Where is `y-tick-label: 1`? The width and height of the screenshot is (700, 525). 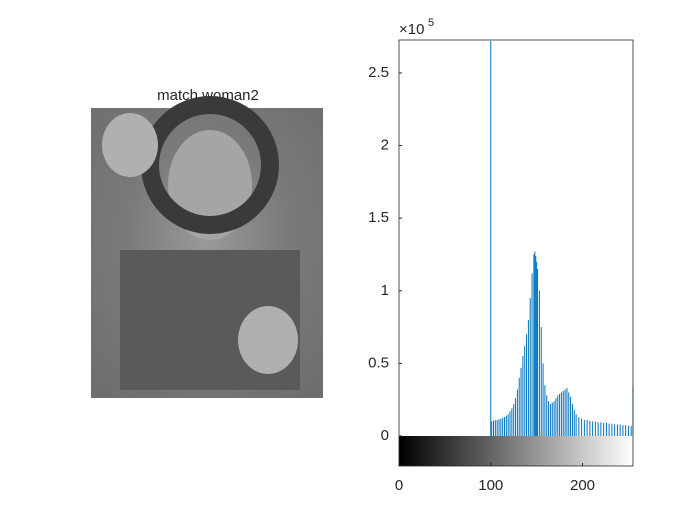
y-tick-label: 1 is located at coordinates (385, 290).